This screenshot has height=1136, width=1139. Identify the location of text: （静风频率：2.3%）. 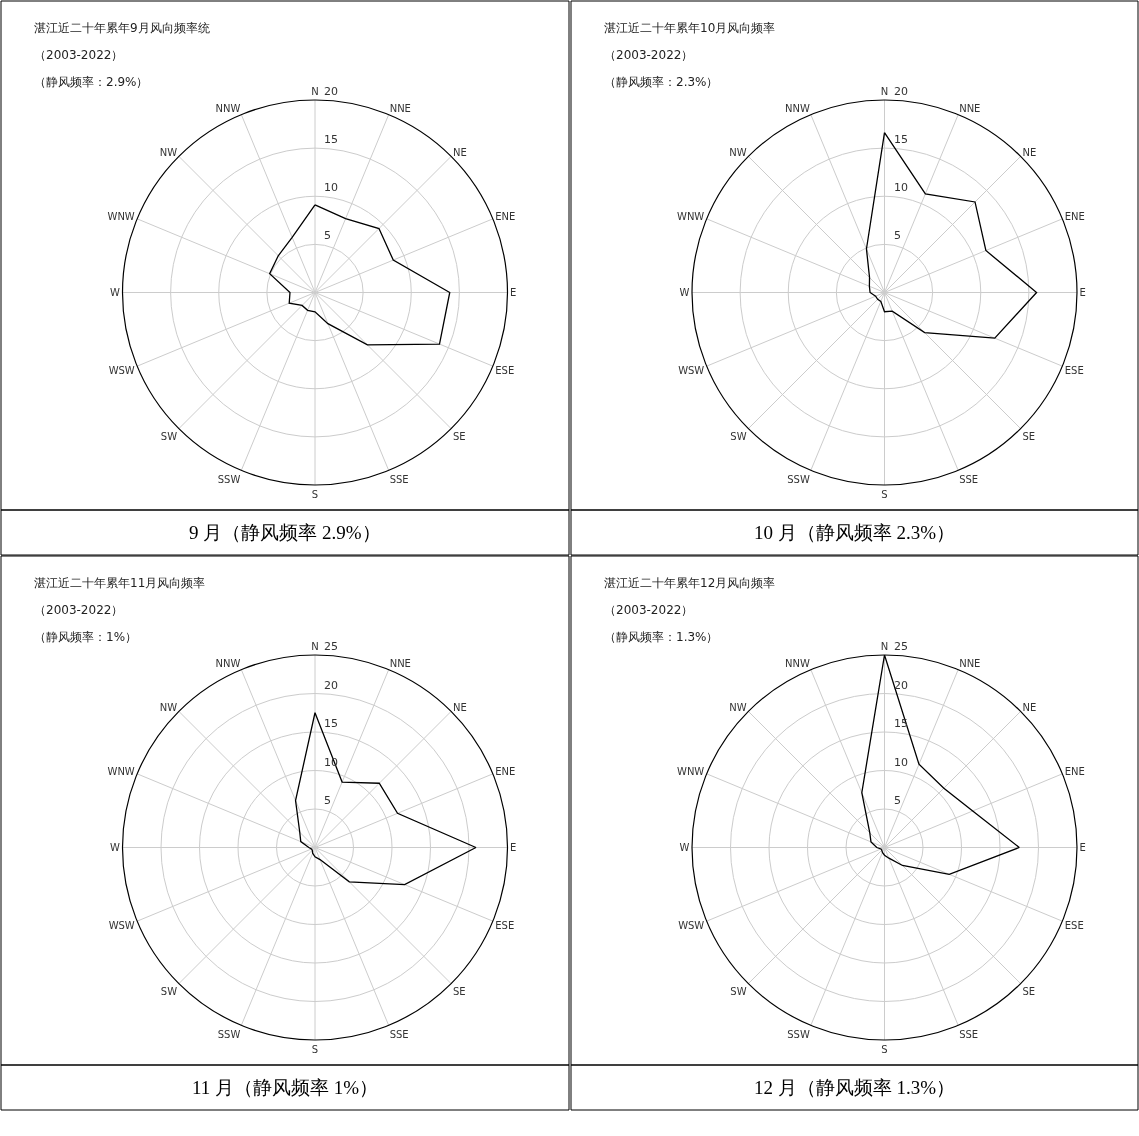
(661, 82).